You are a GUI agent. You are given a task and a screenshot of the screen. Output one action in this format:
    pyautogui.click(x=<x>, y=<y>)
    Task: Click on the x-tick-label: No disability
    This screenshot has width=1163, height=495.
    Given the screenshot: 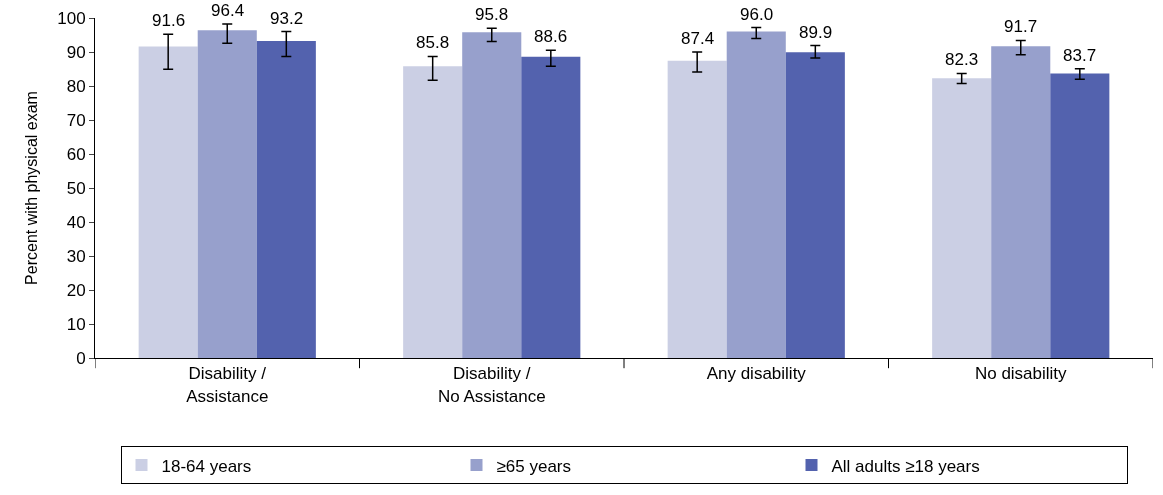 What is the action you would take?
    pyautogui.click(x=1021, y=374)
    